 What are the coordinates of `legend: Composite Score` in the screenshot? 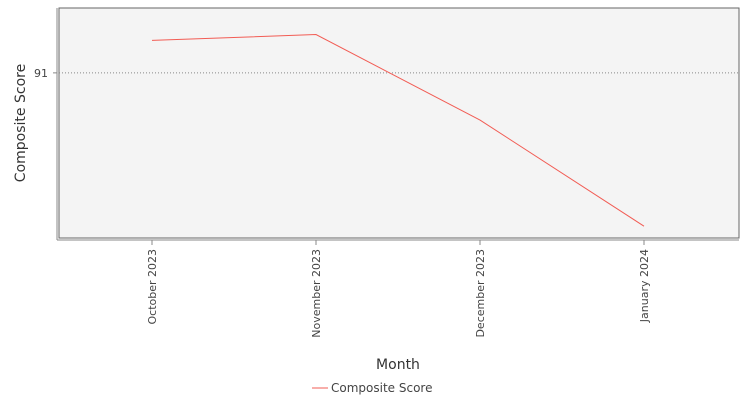 It's located at (372, 388).